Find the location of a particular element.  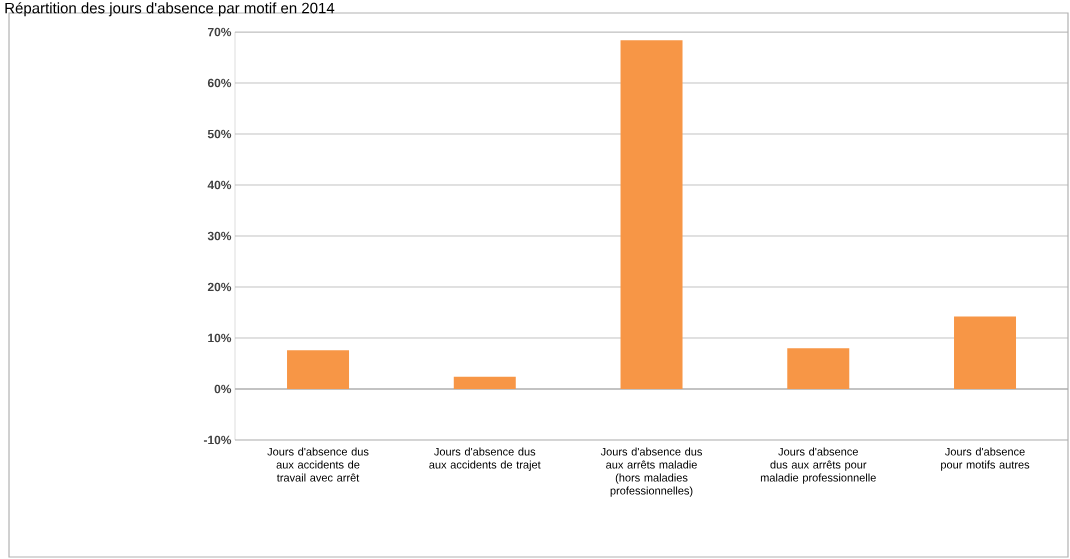

chart-title: Répartition des jours d'absence par motif en 2014 is located at coordinates (170, 9).